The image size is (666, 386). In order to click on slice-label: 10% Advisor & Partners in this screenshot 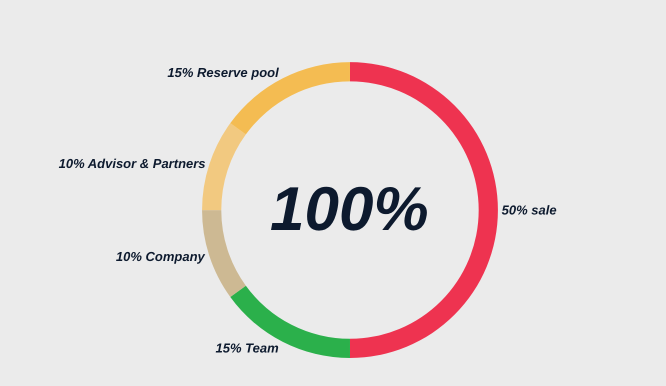, I will do `click(132, 164)`.